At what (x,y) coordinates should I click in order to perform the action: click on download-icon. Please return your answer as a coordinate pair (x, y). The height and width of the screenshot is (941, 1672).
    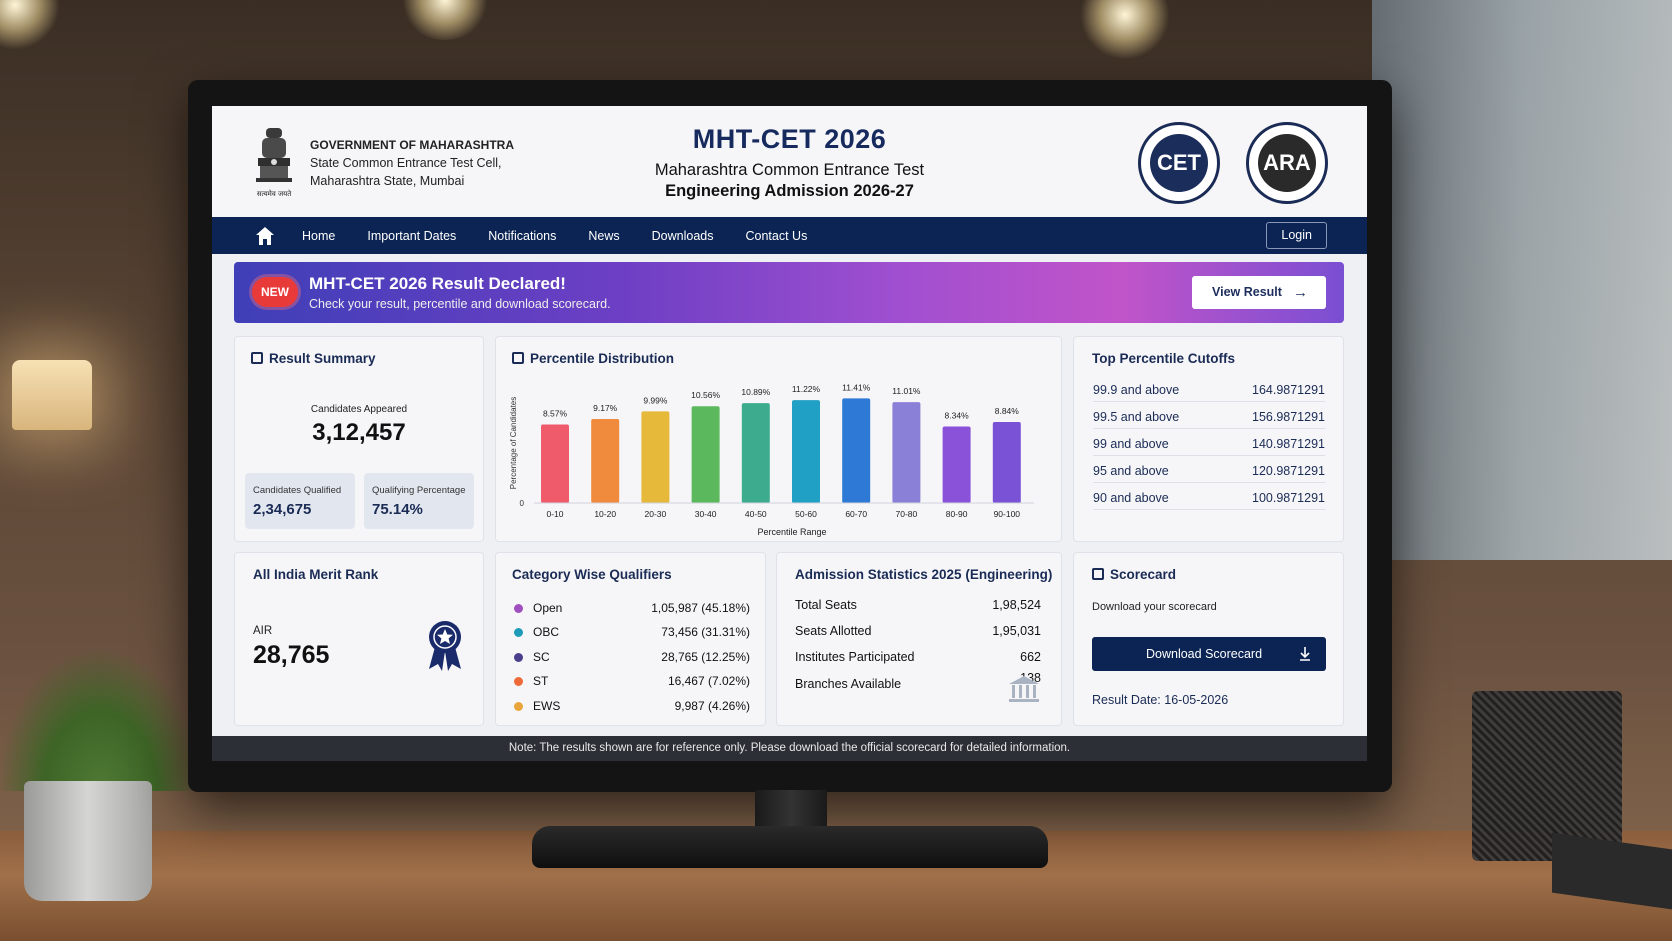
    Looking at the image, I should click on (1305, 654).